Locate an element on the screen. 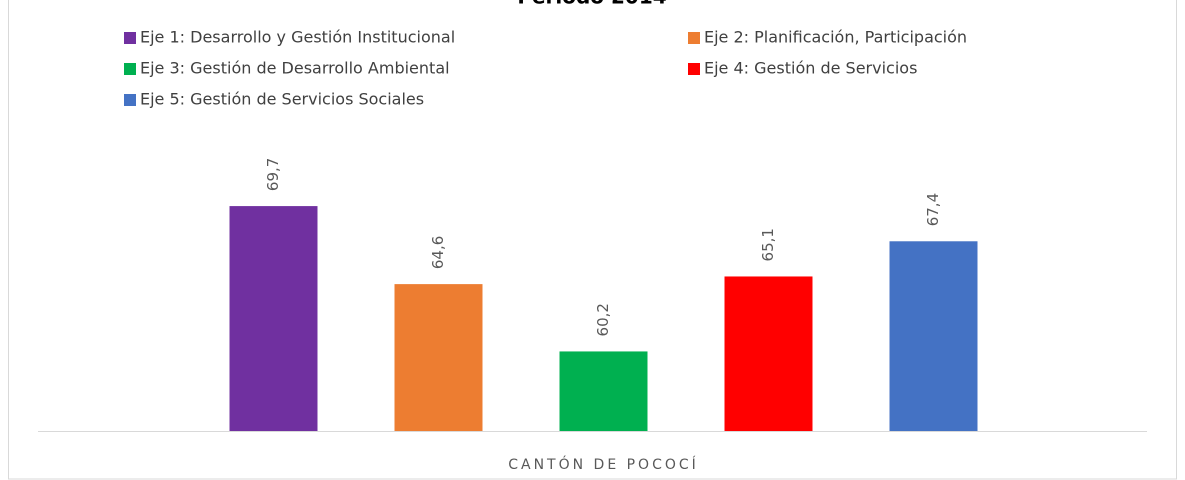 Image resolution: width=1185 pixels, height=480 pixels. x-tick-label: CANTÓN DE POCOCÍ is located at coordinates (603, 464).